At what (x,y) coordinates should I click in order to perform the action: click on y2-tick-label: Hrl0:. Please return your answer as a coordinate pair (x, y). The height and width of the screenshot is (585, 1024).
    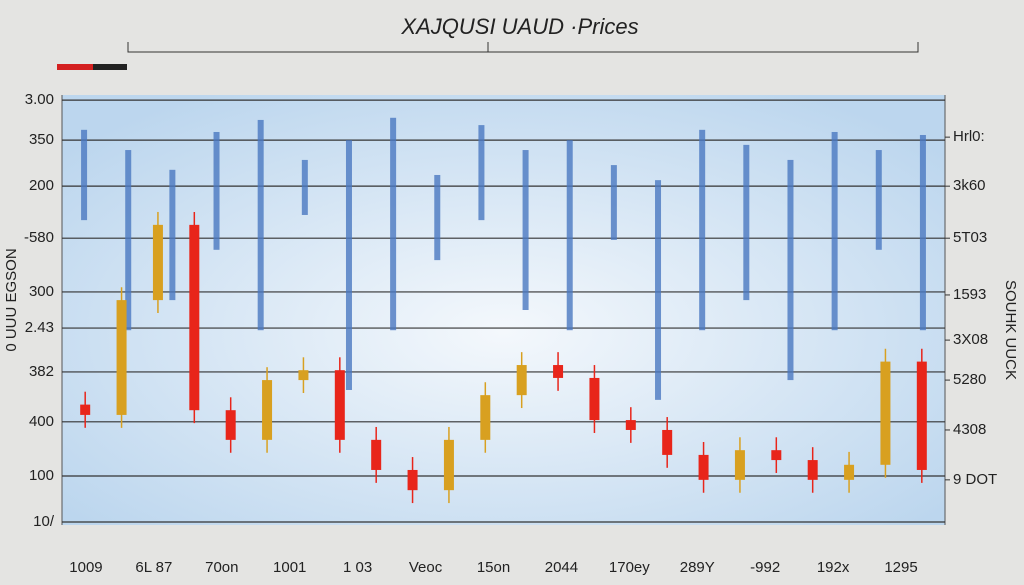
    Looking at the image, I should click on (969, 136).